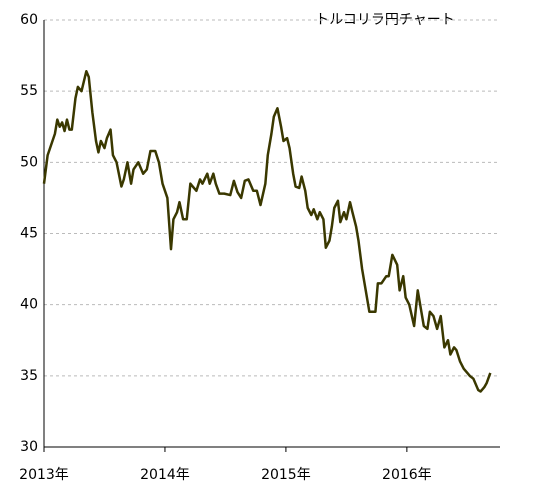 Image resolution: width=538 pixels, height=496 pixels. Describe the element at coordinates (29, 447) in the screenshot. I see `y-tick-label: 30` at that location.